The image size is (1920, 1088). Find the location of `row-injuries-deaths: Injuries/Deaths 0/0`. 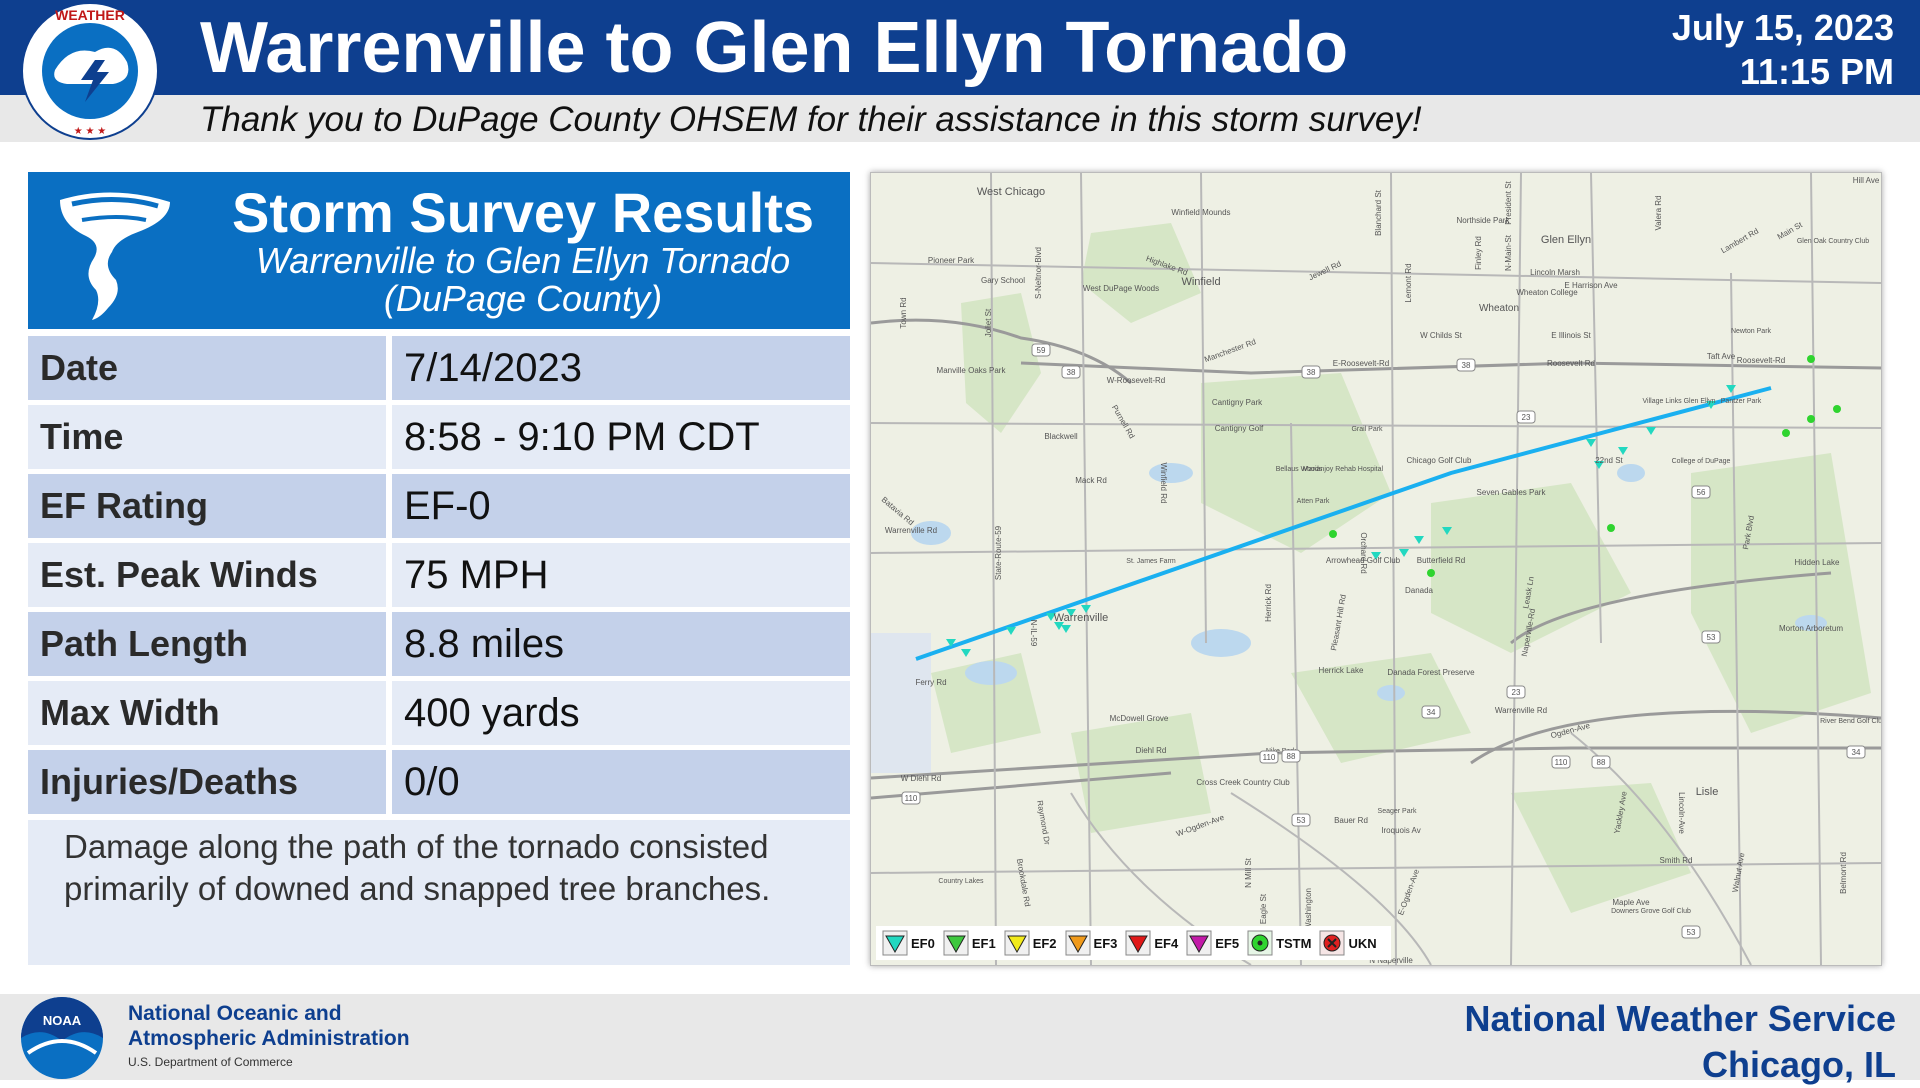

row-injuries-deaths: Injuries/Deaths 0/0 is located at coordinates (439, 782).